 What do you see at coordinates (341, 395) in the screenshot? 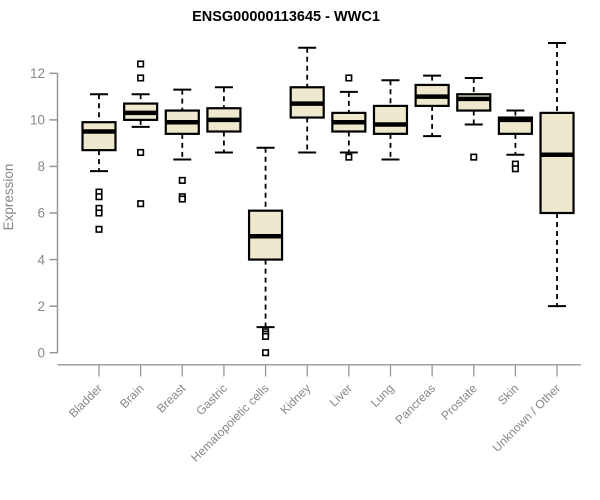
I see `x-category-label: Liver` at bounding box center [341, 395].